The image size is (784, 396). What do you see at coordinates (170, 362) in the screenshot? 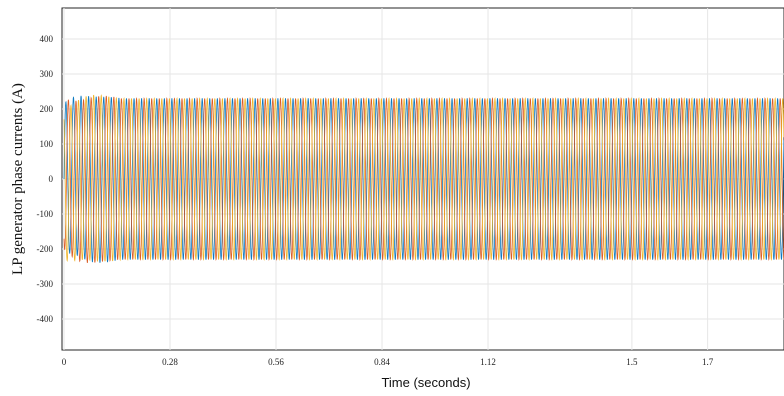
I see `x-tick-label: 0.28` at bounding box center [170, 362].